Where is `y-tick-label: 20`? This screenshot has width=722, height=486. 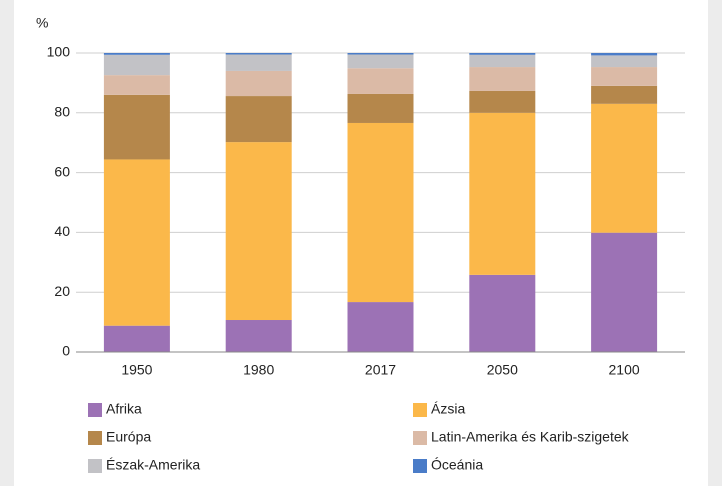
y-tick-label: 20 is located at coordinates (62, 291).